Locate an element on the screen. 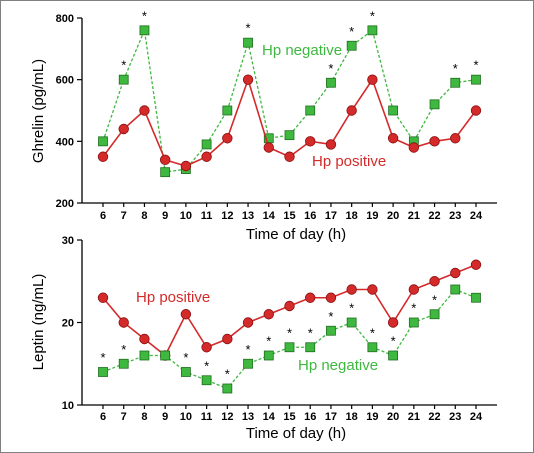 The image size is (534, 453). ghrelin-x-tick-label: 23 is located at coordinates (455, 216).